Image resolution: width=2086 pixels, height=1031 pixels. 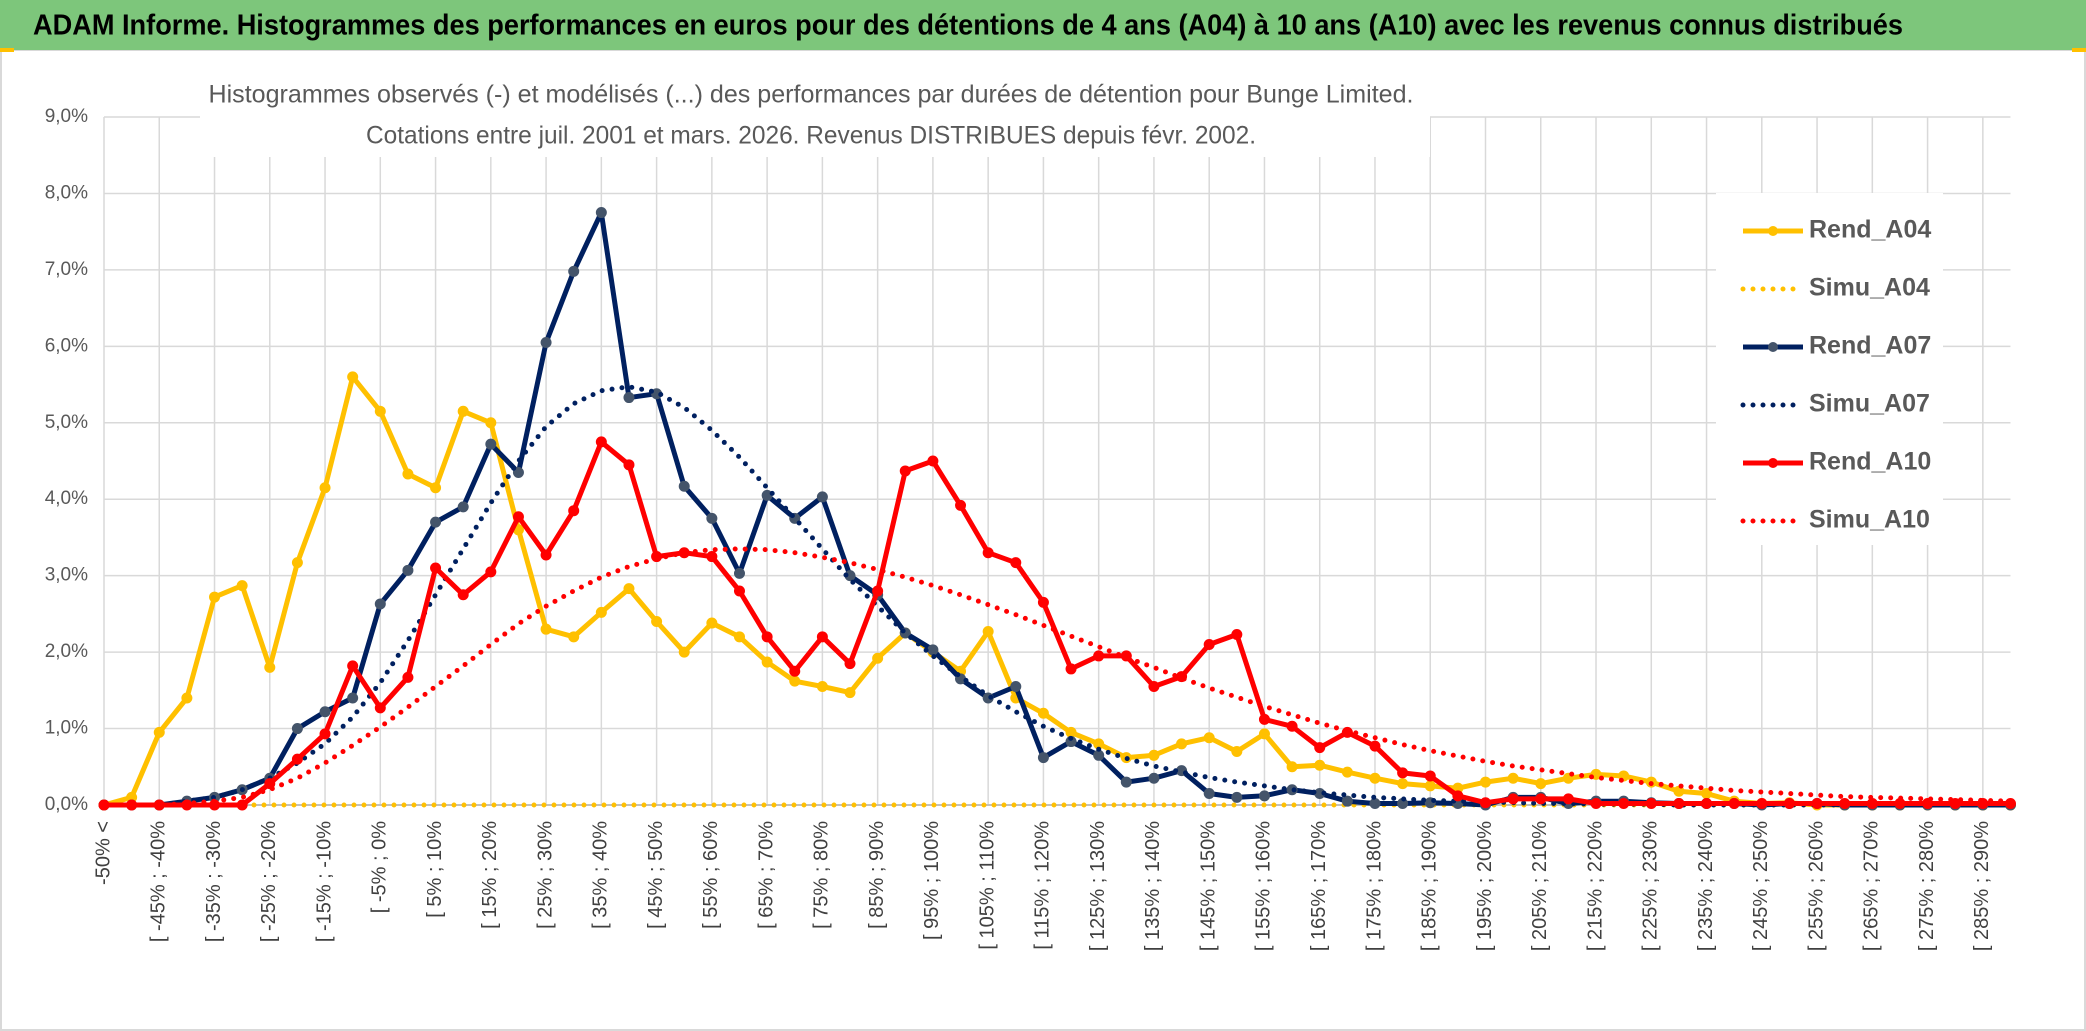 I want to click on x-tick-label: [ 135% ; 140%, so click(x=1153, y=886).